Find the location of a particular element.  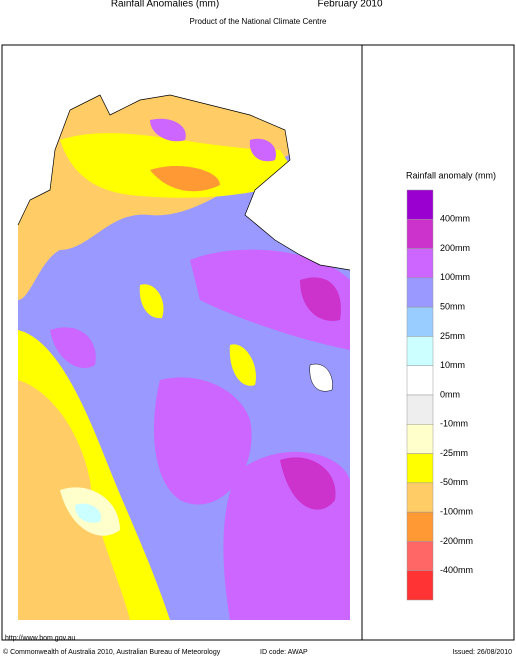

legend-label: 100mm is located at coordinates (455, 277).